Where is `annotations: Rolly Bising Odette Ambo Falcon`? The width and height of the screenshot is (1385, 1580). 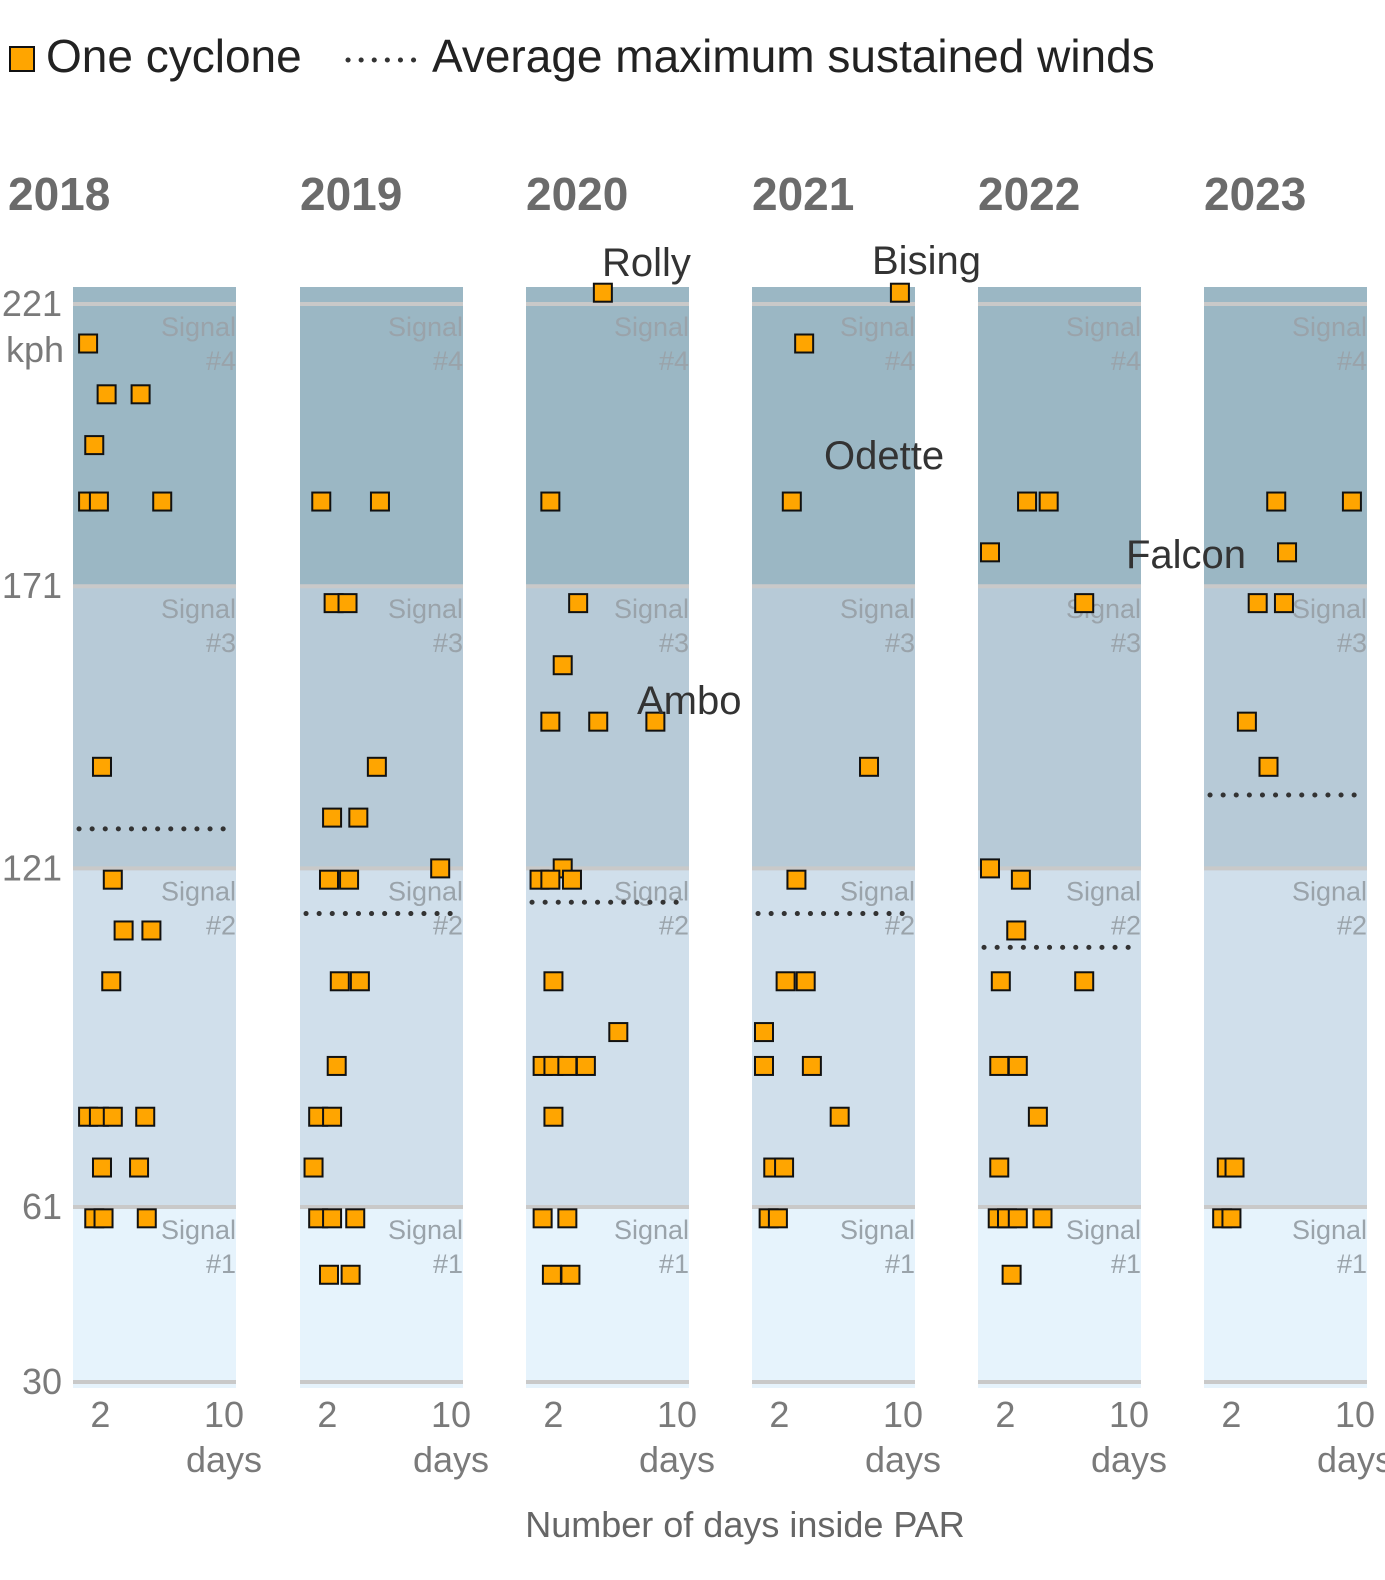
annotations: Rolly Bising Odette Ambo Falcon is located at coordinates (924, 481).